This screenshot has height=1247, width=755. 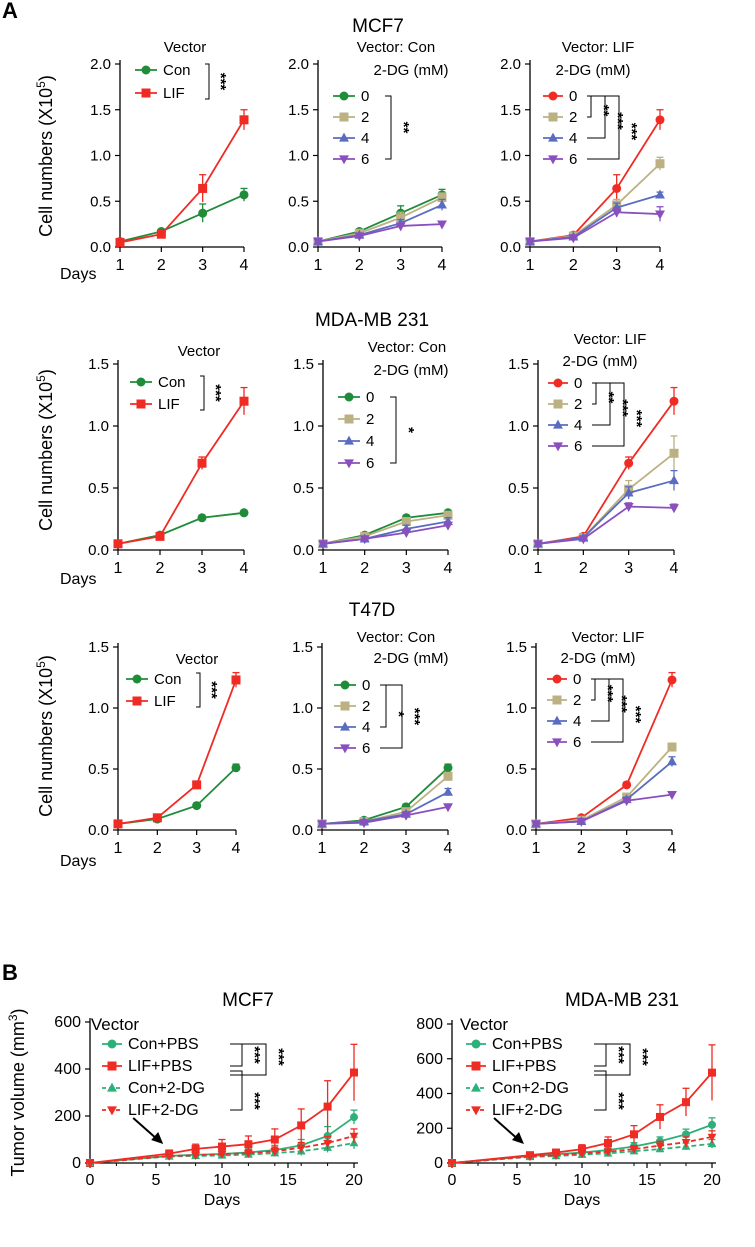 What do you see at coordinates (573, 159) in the screenshot?
I see `legend-label: 6` at bounding box center [573, 159].